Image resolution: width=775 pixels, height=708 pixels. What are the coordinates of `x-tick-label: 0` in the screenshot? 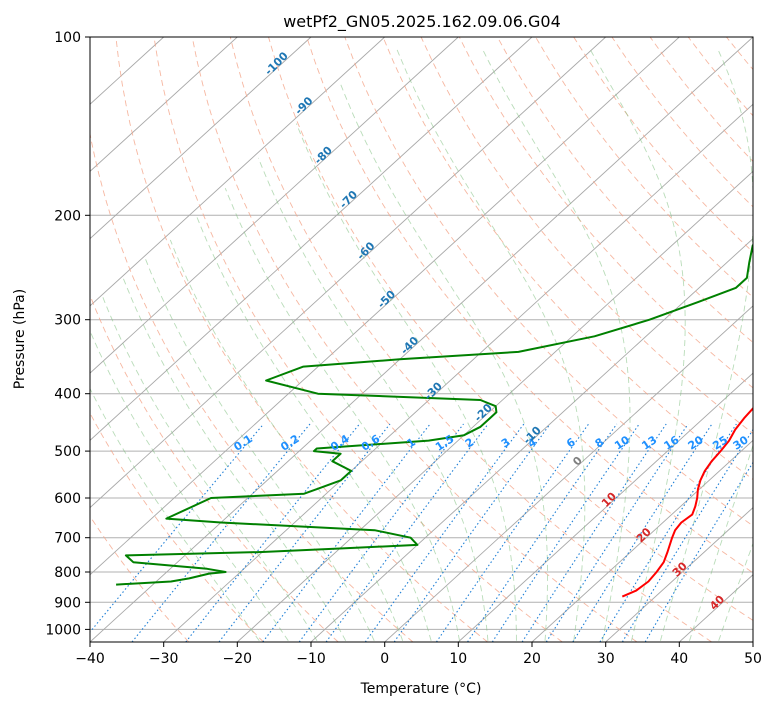 It's located at (384, 659).